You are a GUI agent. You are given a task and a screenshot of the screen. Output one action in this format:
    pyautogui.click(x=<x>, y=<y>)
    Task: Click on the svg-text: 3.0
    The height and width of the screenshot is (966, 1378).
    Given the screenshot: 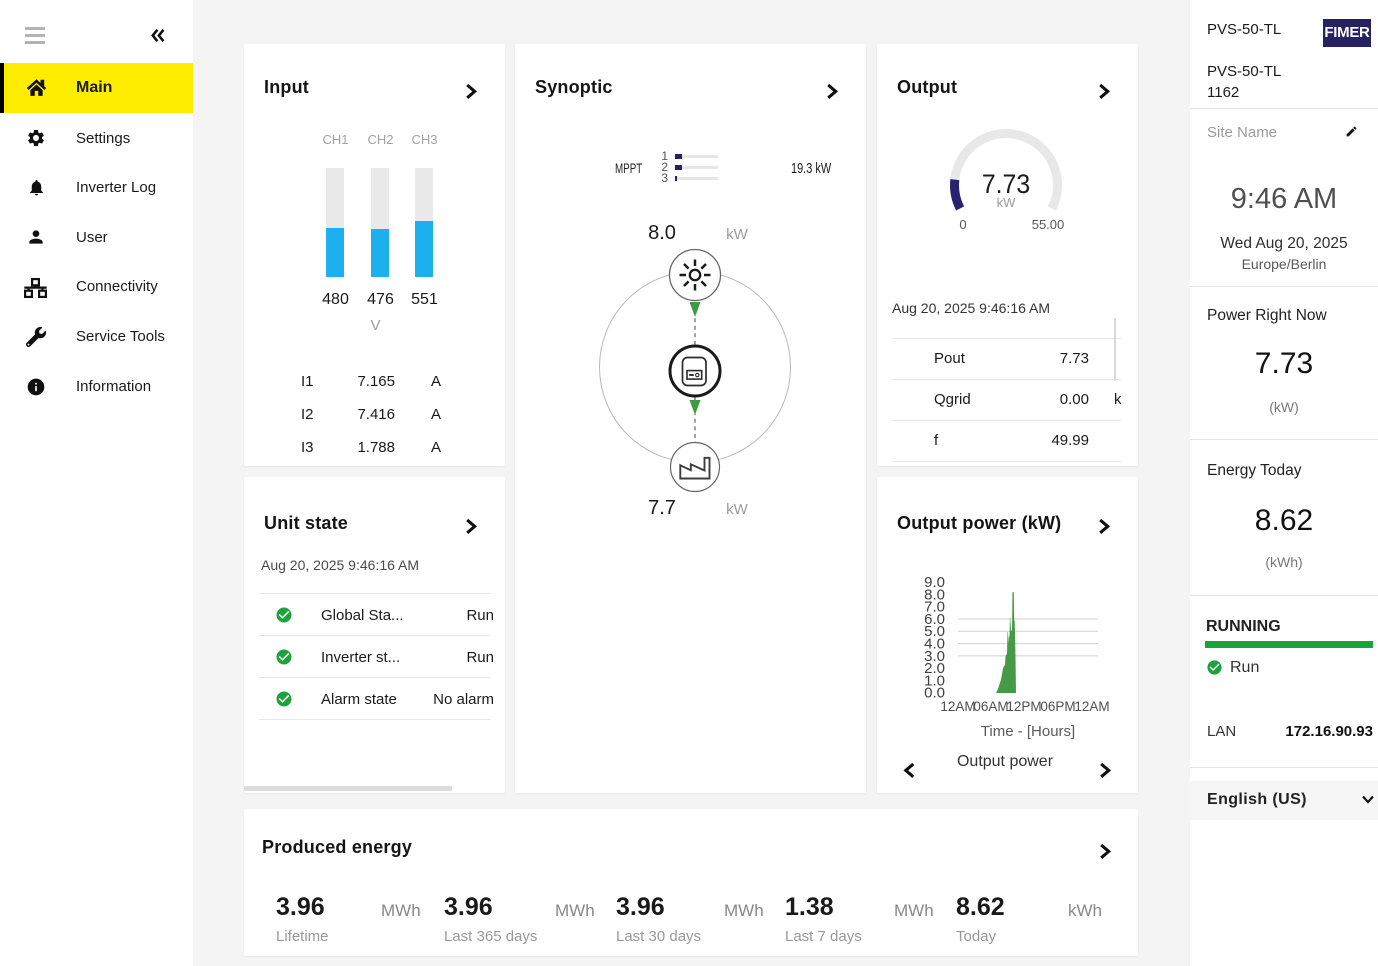 What is the action you would take?
    pyautogui.click(x=934, y=656)
    